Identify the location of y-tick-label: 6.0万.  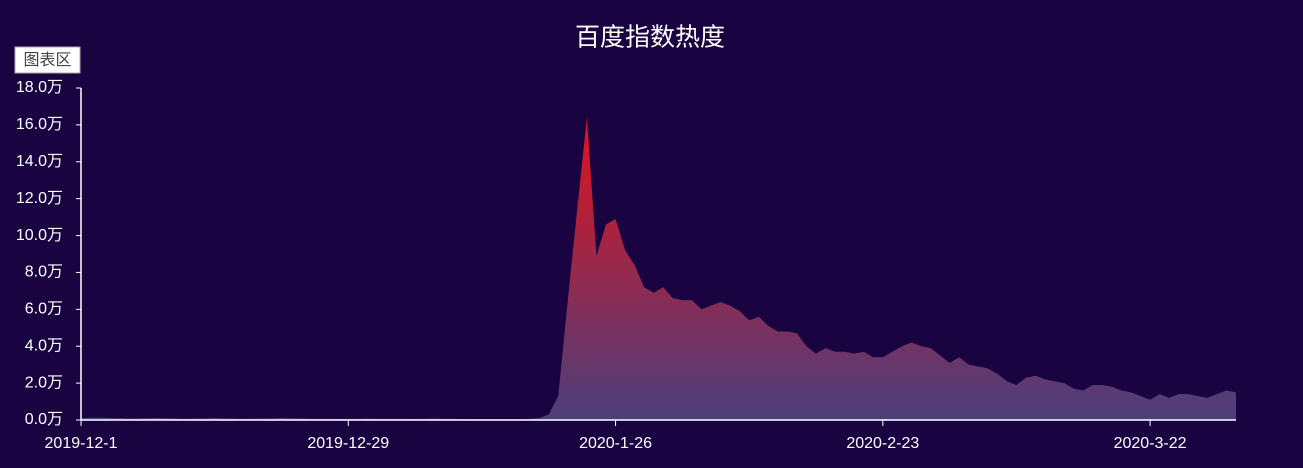
(44, 309).